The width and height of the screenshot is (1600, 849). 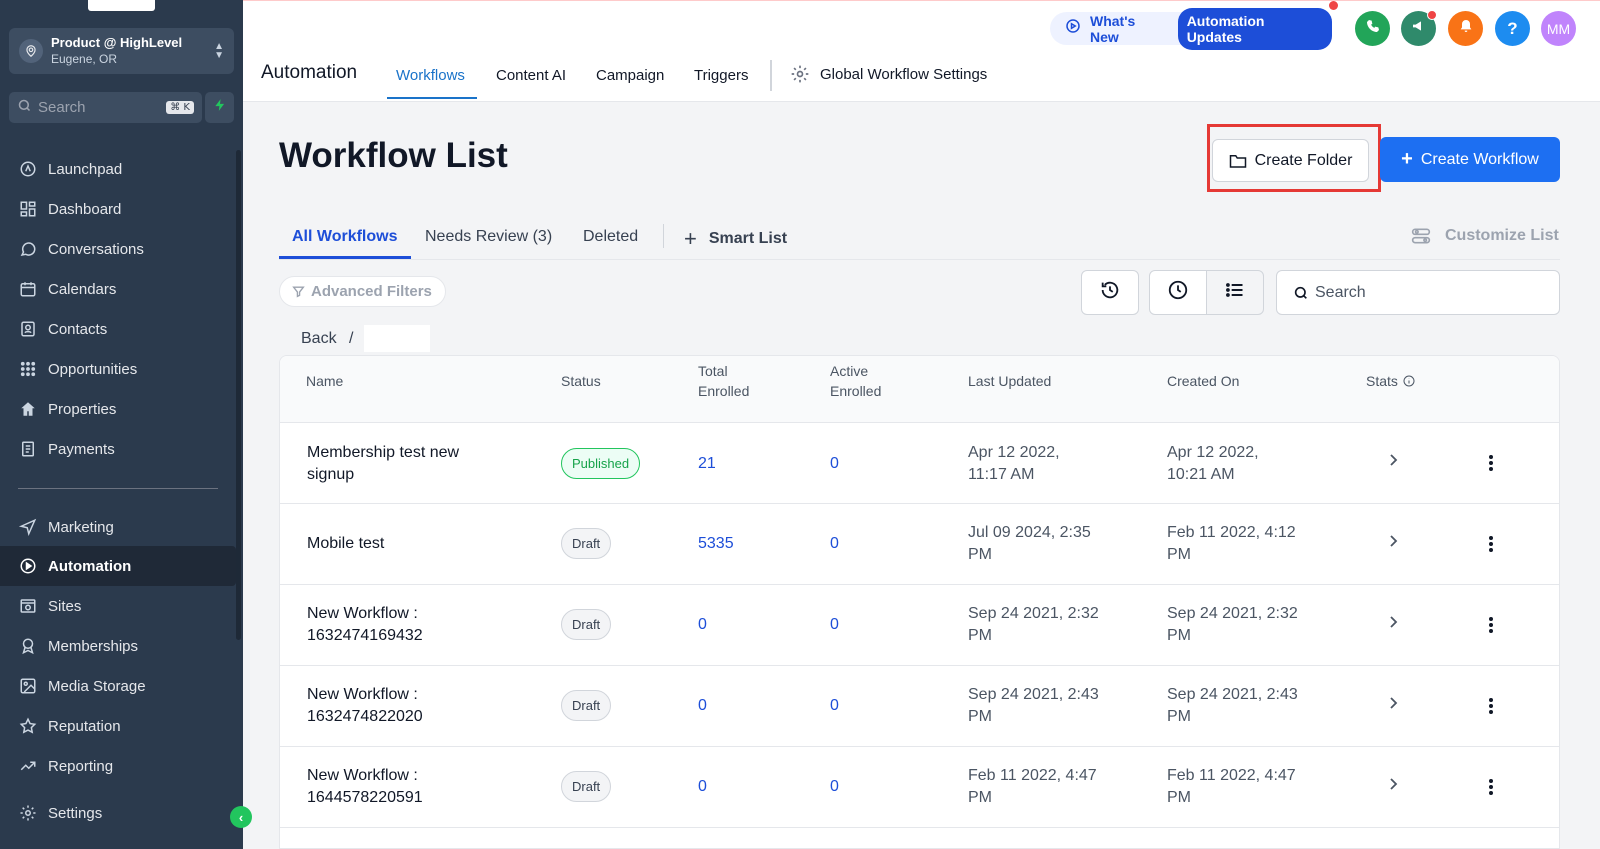 What do you see at coordinates (1290, 160) in the screenshot?
I see `create-folder-button: Create Folder` at bounding box center [1290, 160].